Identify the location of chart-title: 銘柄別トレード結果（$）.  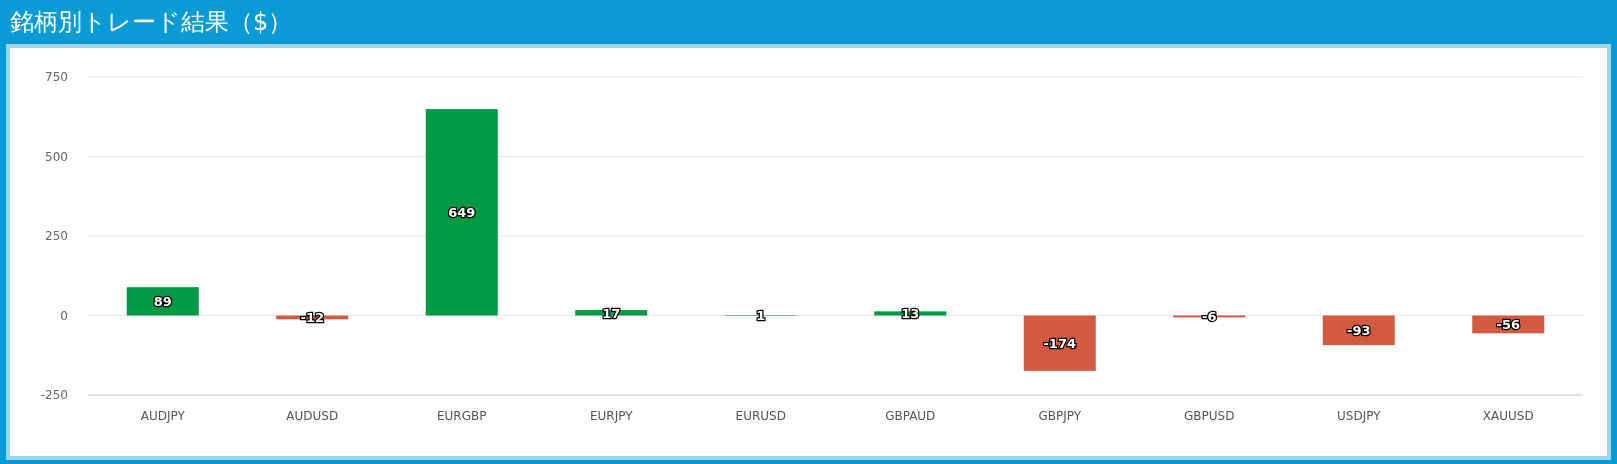
(151, 22).